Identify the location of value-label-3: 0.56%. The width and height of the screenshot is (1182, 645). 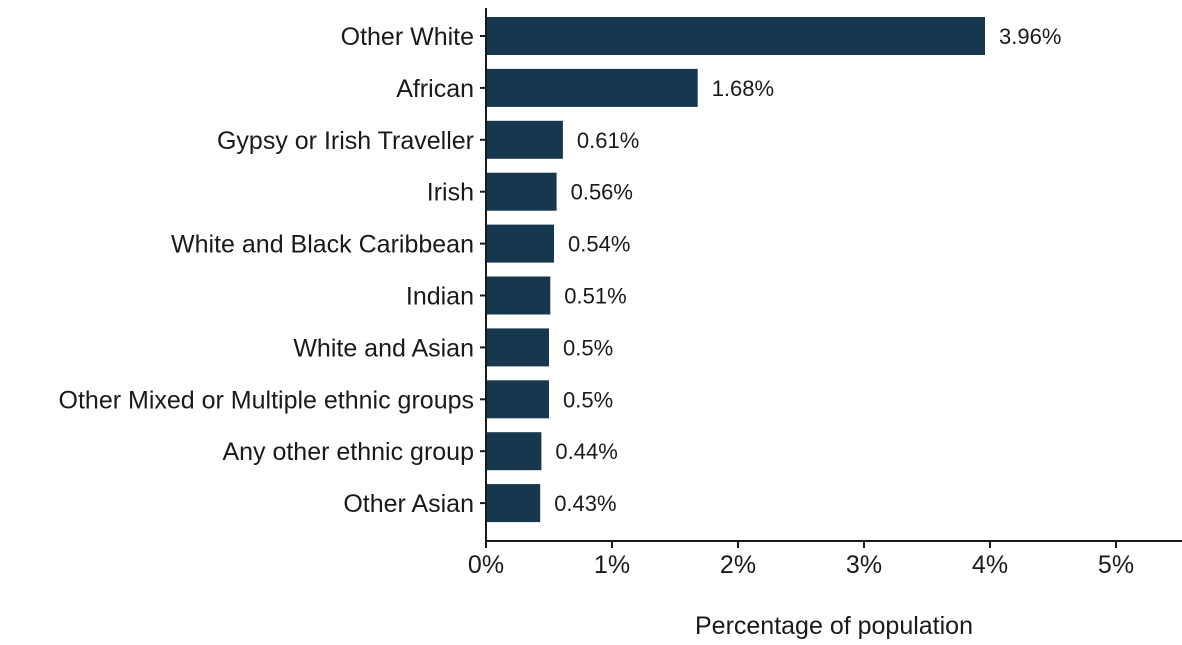
(602, 192).